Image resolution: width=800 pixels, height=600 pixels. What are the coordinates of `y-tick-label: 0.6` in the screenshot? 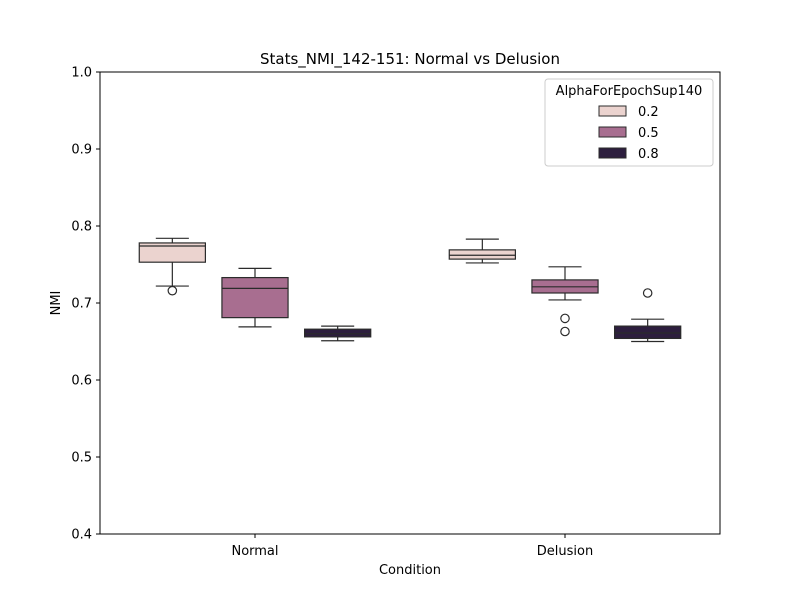 It's located at (81, 381).